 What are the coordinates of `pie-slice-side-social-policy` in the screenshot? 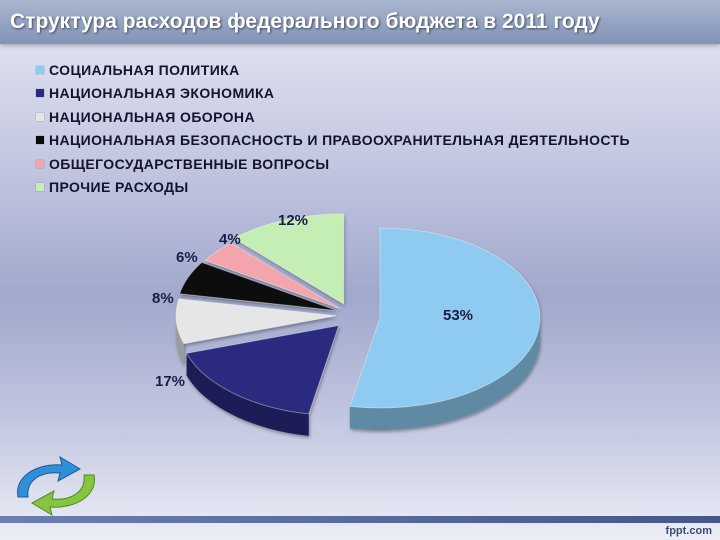 It's located at (444, 374).